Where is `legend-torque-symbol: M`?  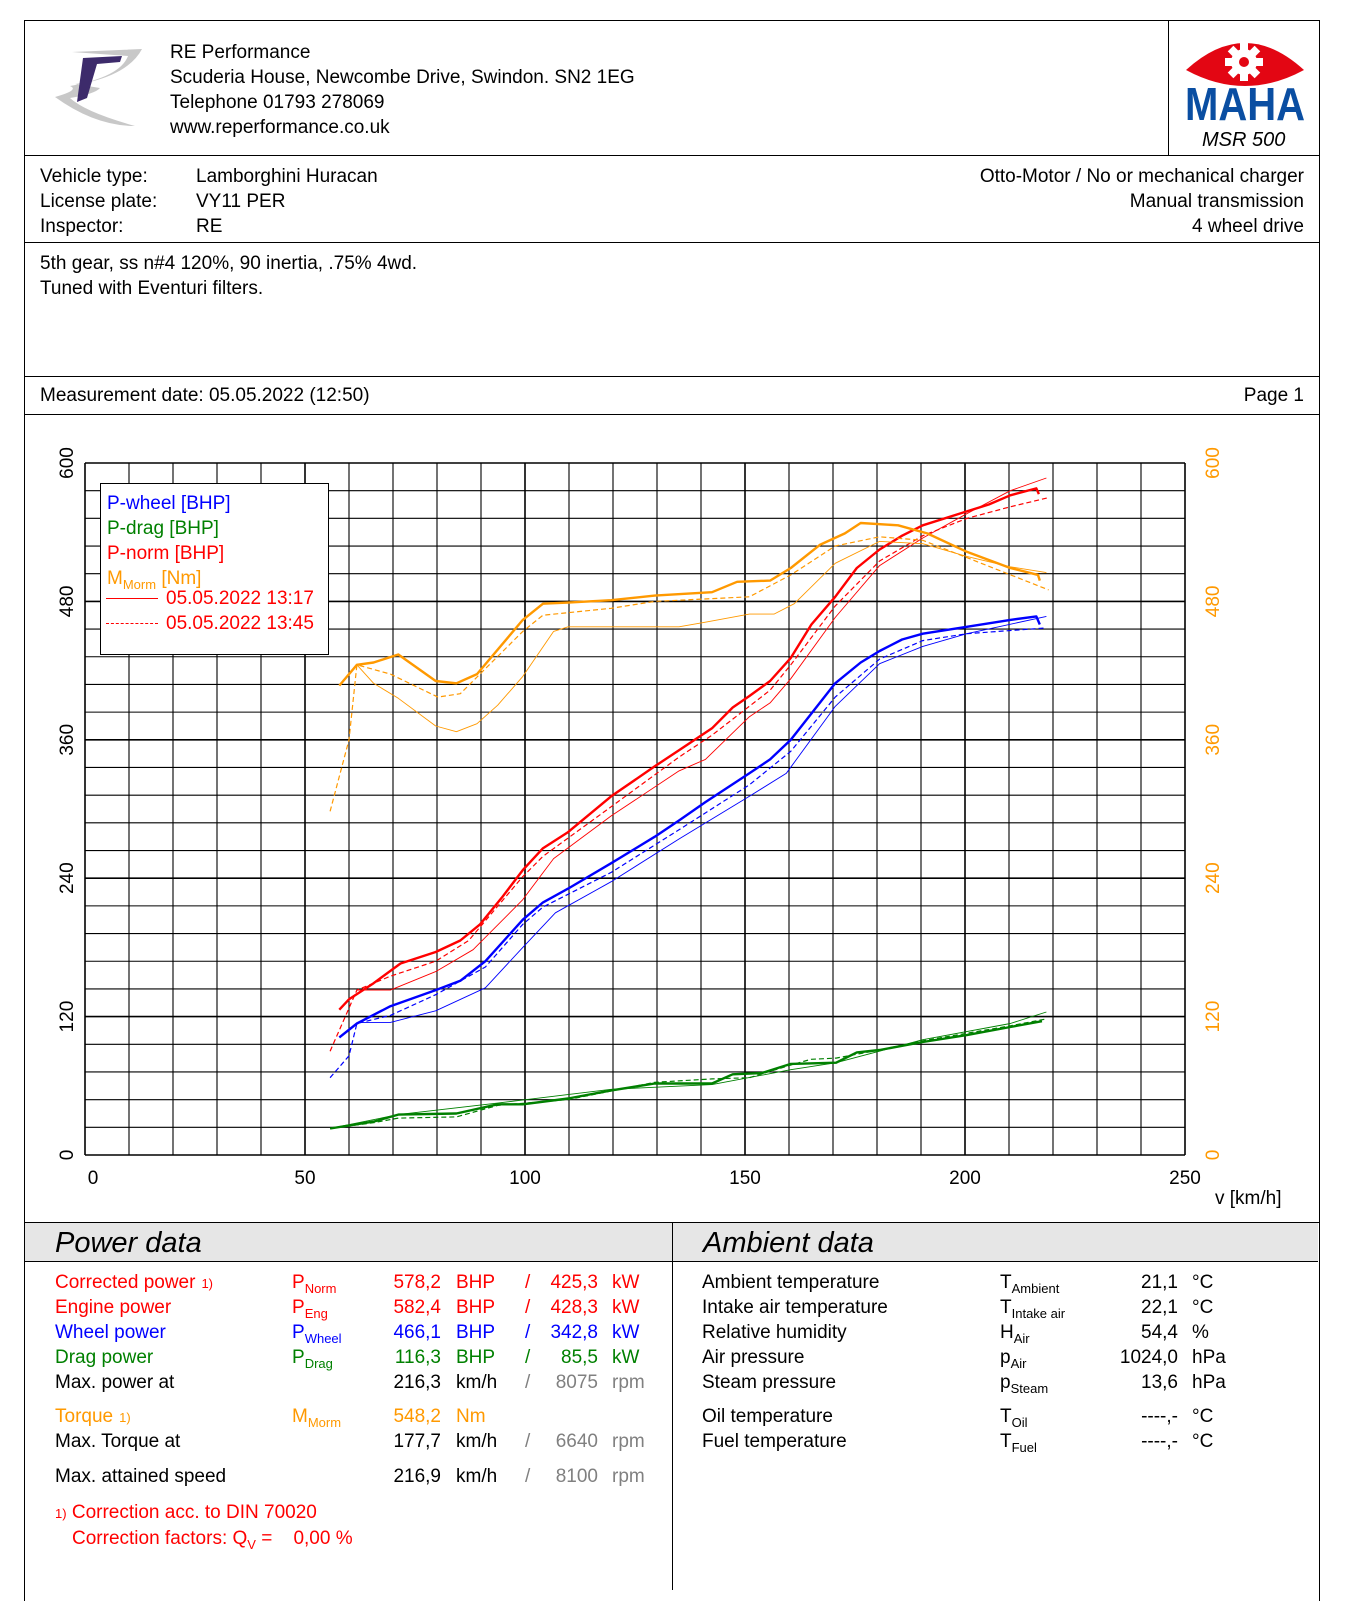
legend-torque-symbol: M is located at coordinates (115, 578).